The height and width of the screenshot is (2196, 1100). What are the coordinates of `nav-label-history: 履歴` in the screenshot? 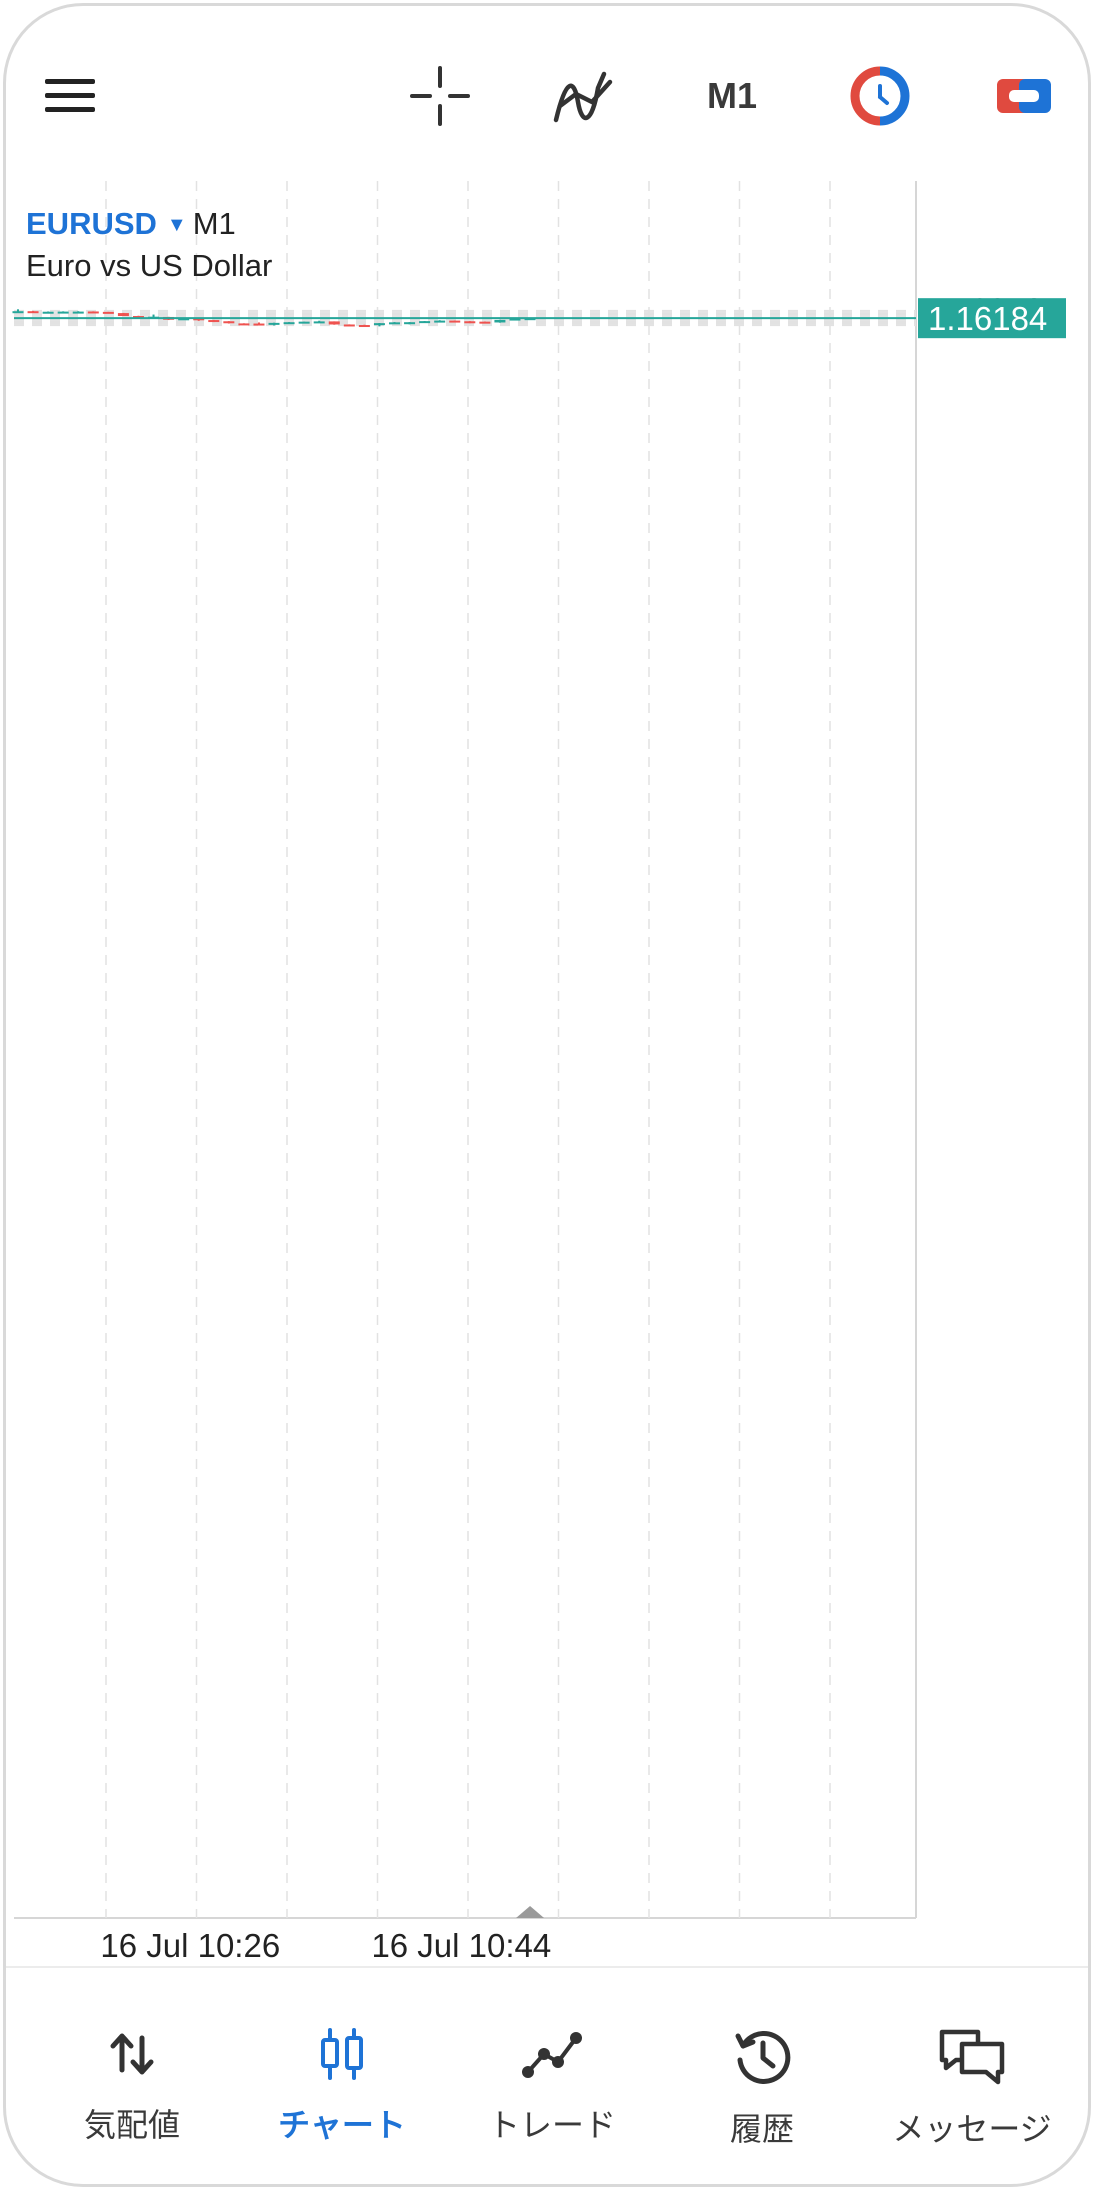 It's located at (761, 2129).